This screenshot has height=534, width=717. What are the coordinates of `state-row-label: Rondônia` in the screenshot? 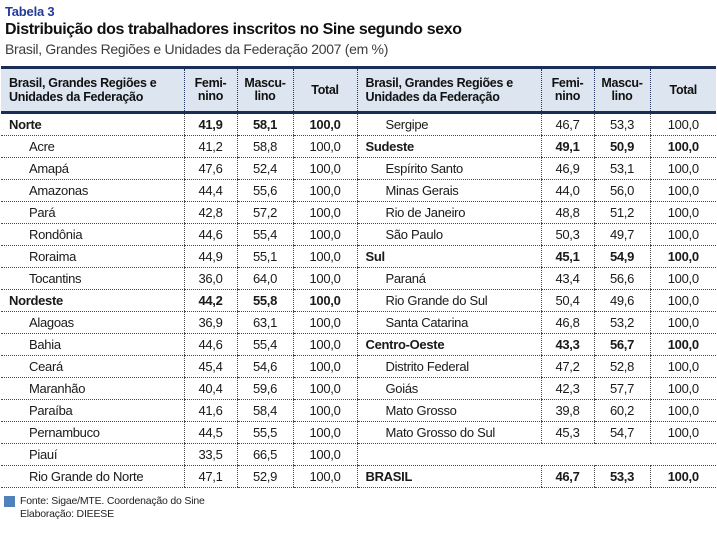 It's located at (92, 234).